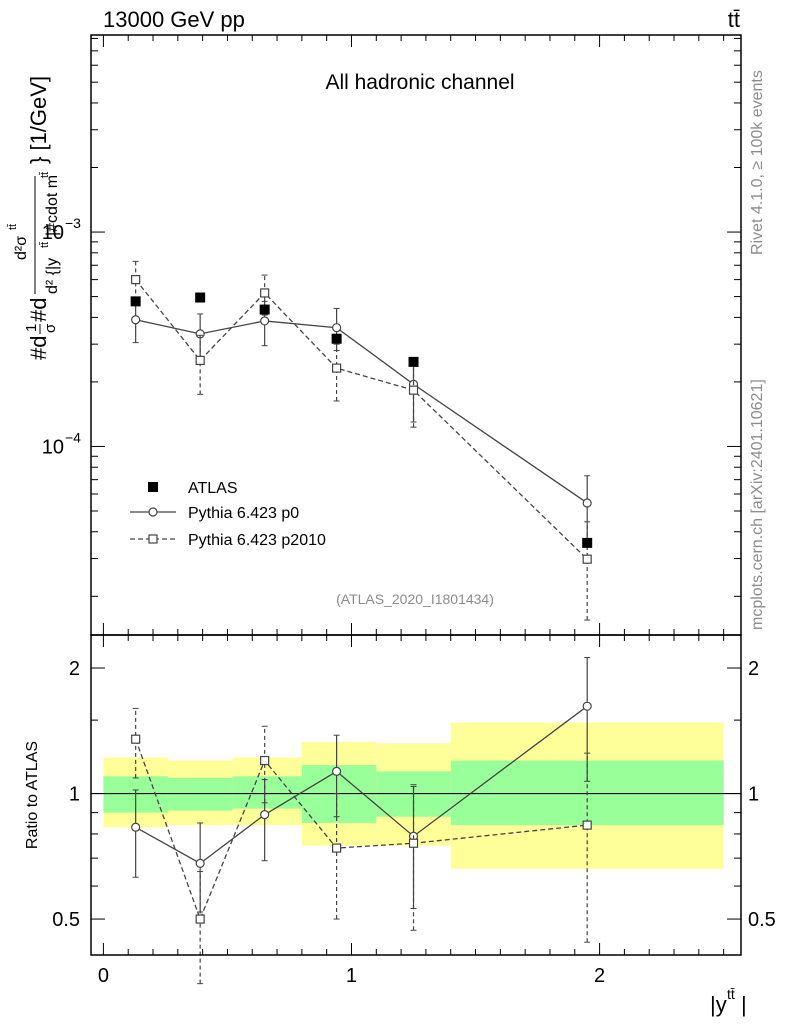 The height and width of the screenshot is (1024, 786). Describe the element at coordinates (52, 205) in the screenshot. I see `svg-text: |#cdot m` at that location.